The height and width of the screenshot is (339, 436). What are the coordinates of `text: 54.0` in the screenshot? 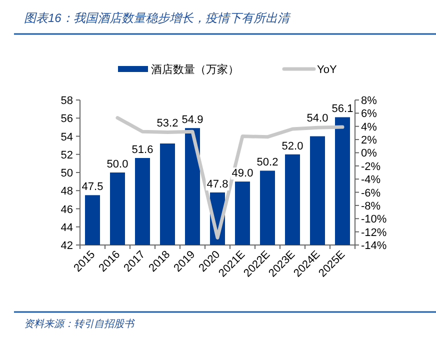 It's located at (317, 118).